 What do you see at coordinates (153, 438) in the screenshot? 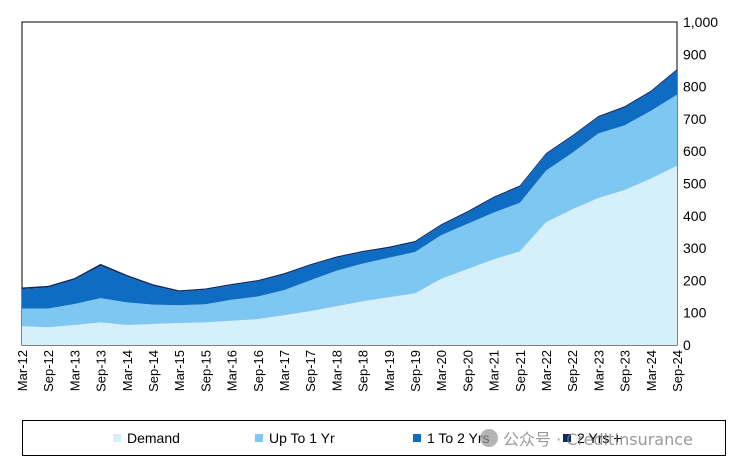
I see `legend-label-demand: Demand` at bounding box center [153, 438].